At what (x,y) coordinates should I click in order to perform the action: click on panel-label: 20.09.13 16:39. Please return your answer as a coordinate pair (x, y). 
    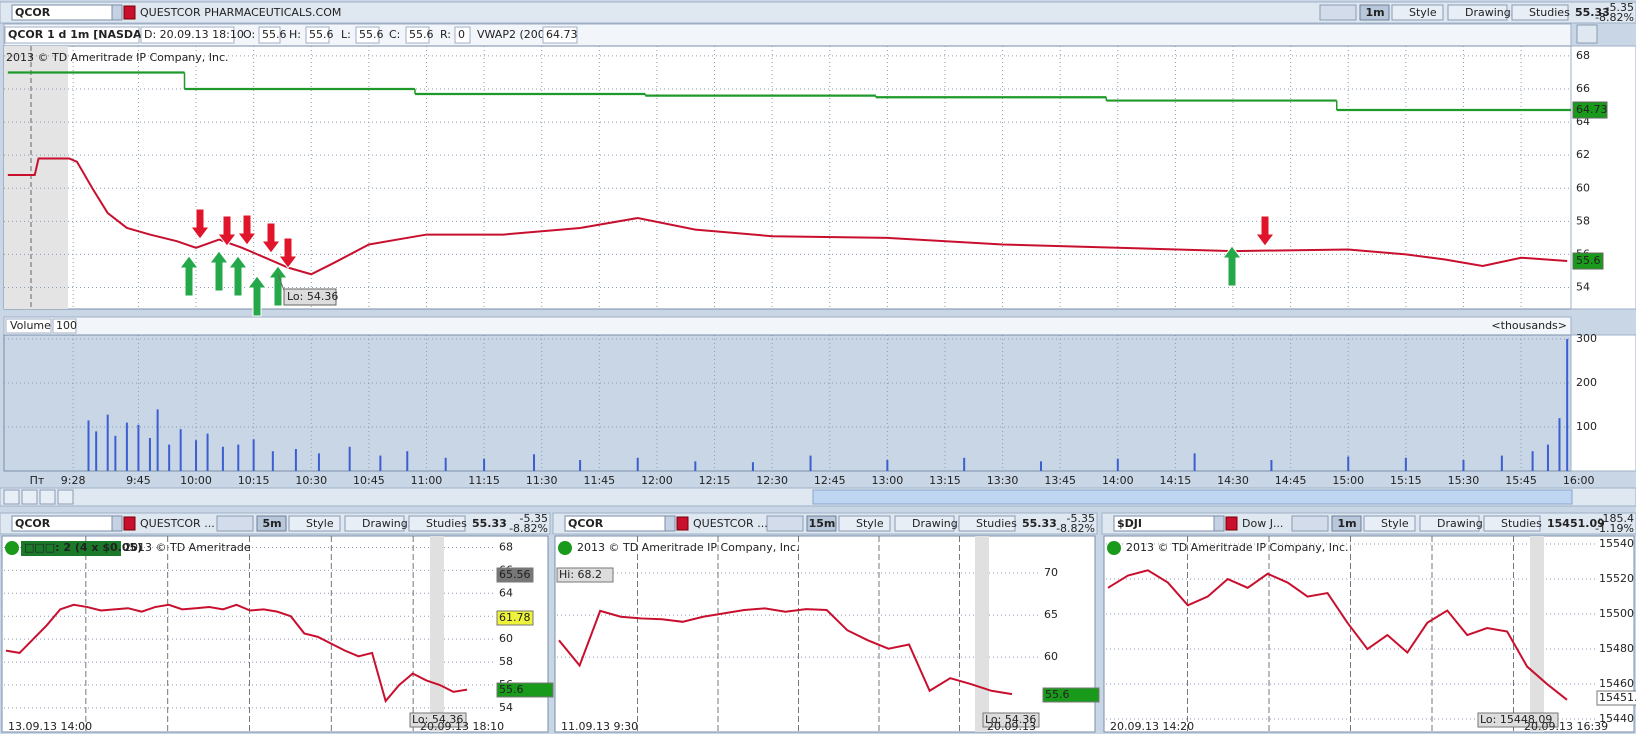
    Looking at the image, I should click on (1566, 726).